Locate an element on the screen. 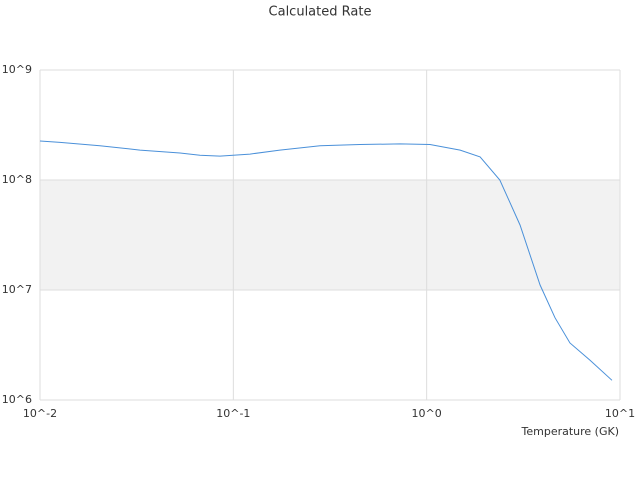 This screenshot has width=640, height=480. y-tick-label: 10^8 is located at coordinates (17, 179).